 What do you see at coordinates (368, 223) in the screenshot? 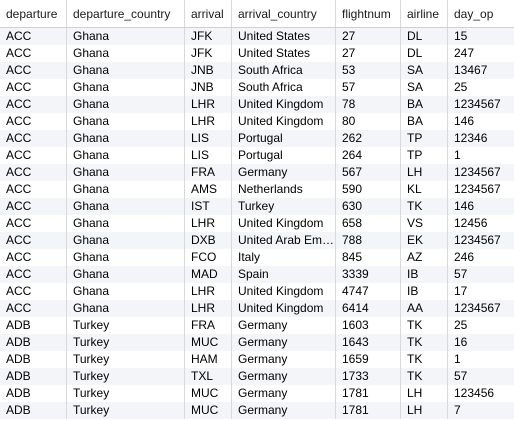
I see `cell-flightnum: 658` at bounding box center [368, 223].